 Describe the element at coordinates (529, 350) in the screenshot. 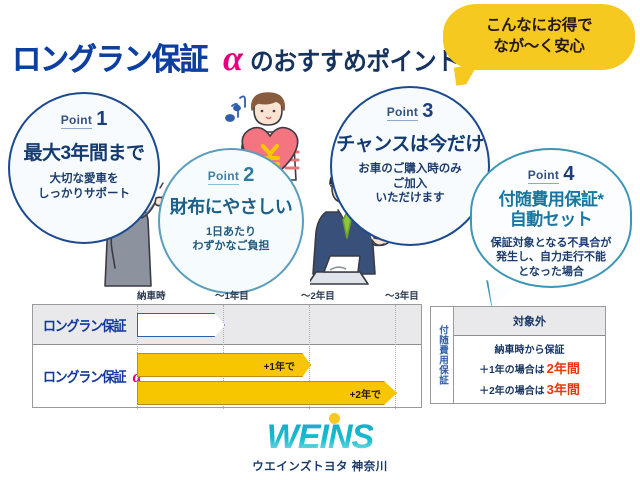

I see `incidental-line-1: 納車時から保証` at that location.